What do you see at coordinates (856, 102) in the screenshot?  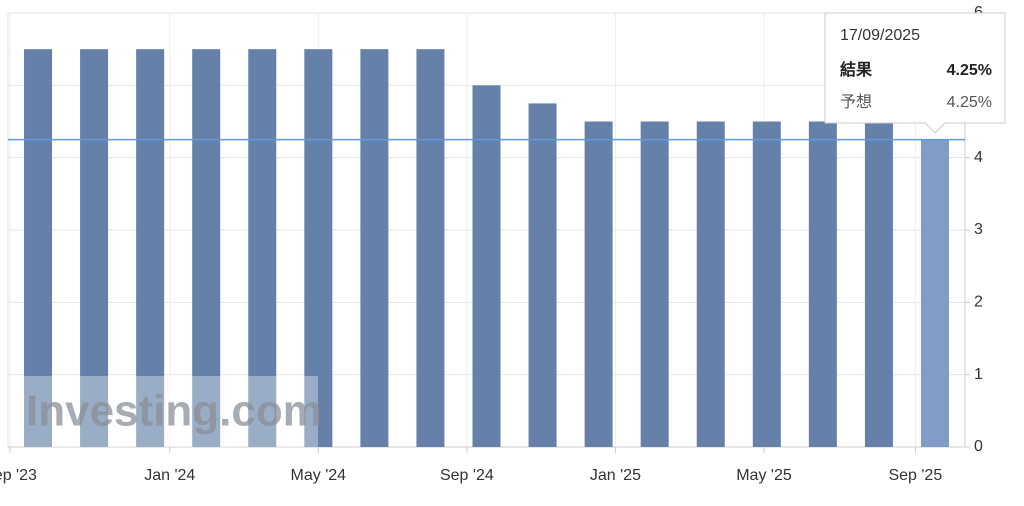 I see `tooltip-label: 予想` at bounding box center [856, 102].